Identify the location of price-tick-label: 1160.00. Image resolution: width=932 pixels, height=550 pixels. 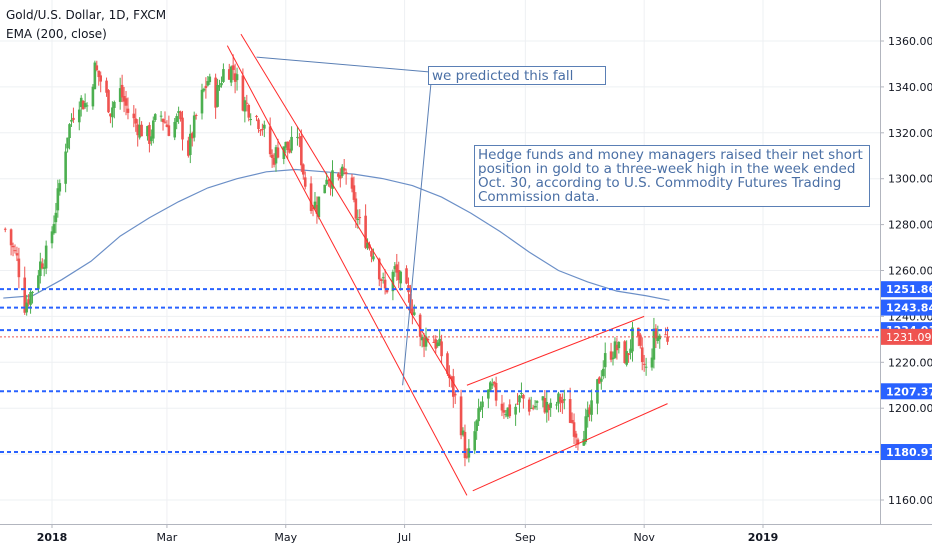
(910, 500).